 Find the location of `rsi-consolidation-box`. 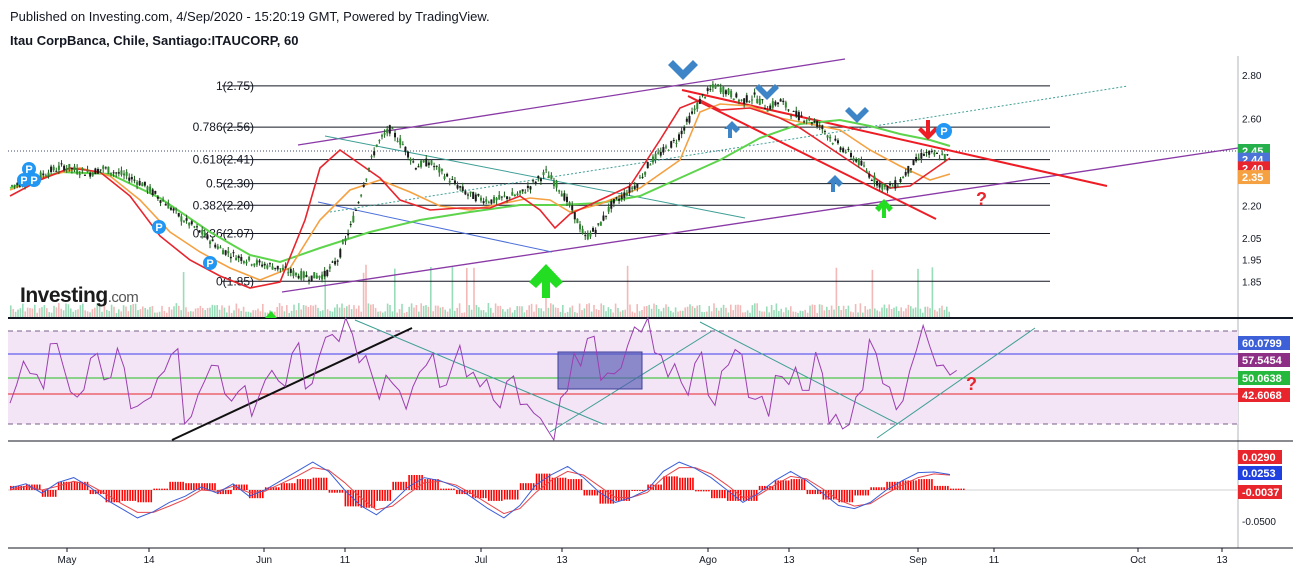

rsi-consolidation-box is located at coordinates (600, 370).